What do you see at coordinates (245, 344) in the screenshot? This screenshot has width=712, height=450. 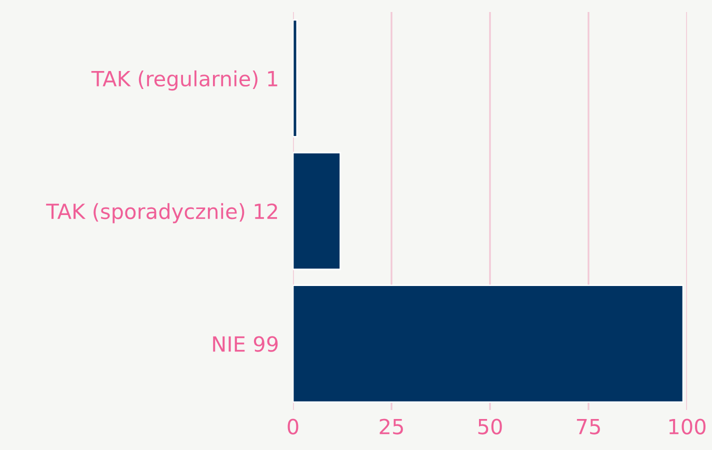 I see `y-tick-label: NIE 99` at bounding box center [245, 344].